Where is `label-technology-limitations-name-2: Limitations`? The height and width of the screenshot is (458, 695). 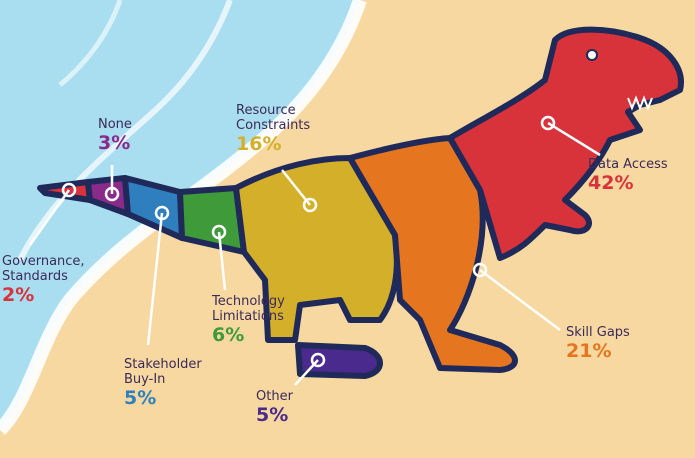
label-technology-limitations-name-2: Limitations is located at coordinates (248, 316).